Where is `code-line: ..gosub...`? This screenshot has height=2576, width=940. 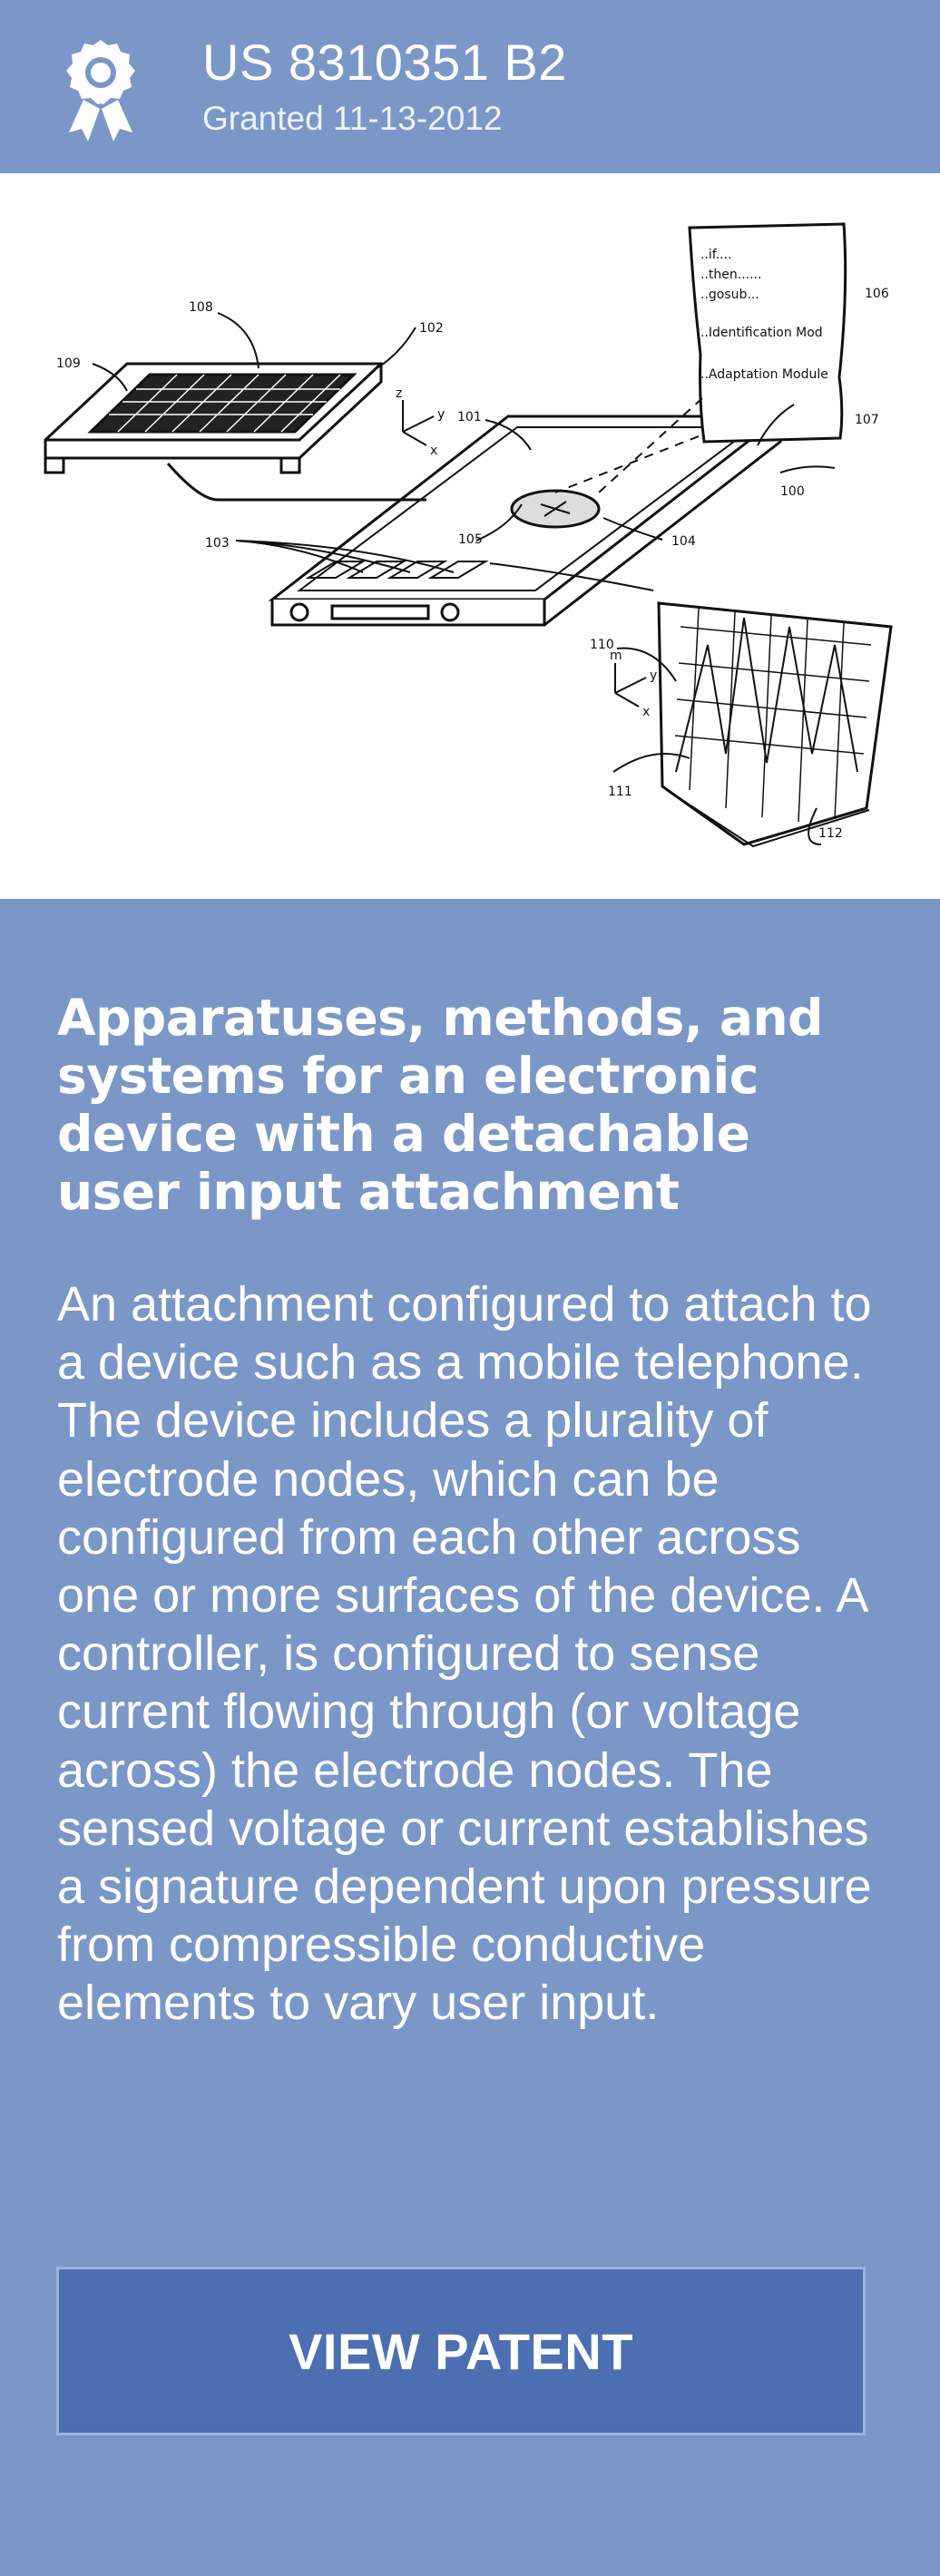 code-line: ..gosub... is located at coordinates (729, 295).